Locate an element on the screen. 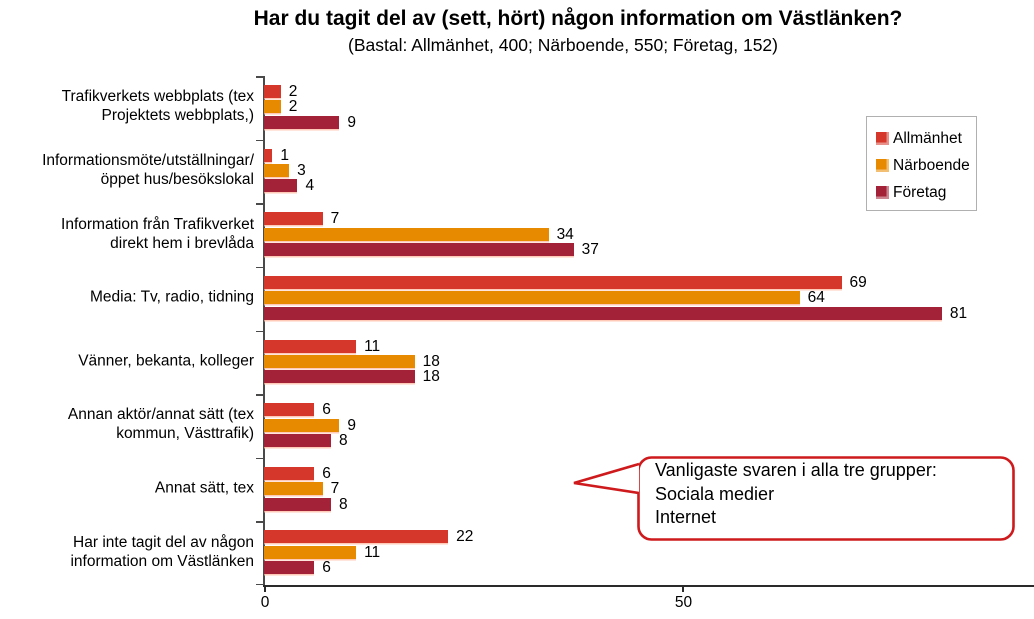 The image size is (1034, 619). y-axis-line is located at coordinates (264, 331).